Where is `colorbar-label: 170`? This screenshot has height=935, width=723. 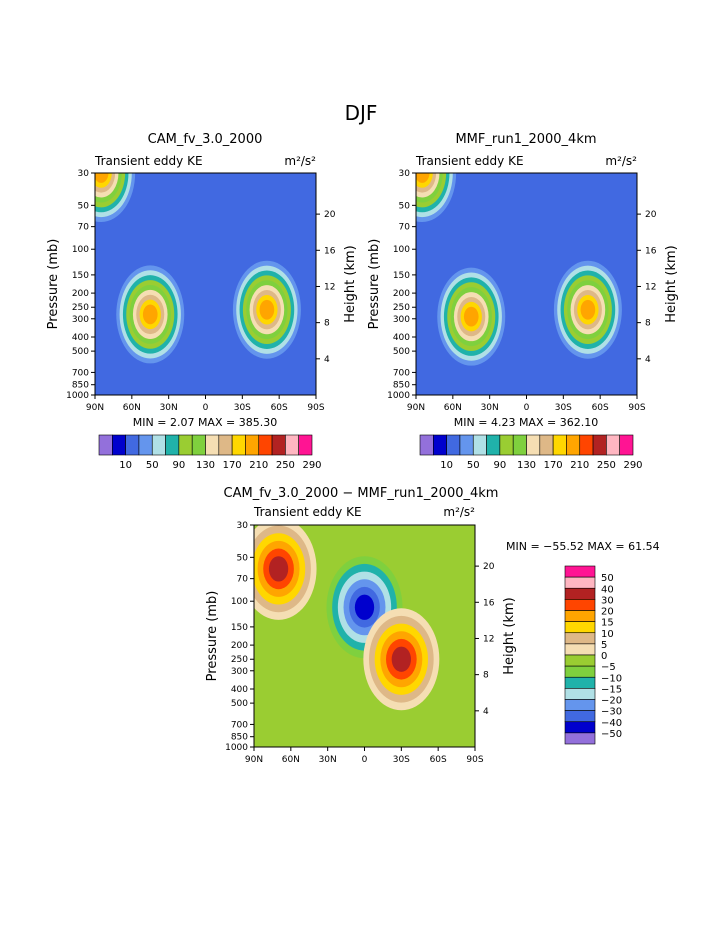
colorbar-label: 170 is located at coordinates (553, 465).